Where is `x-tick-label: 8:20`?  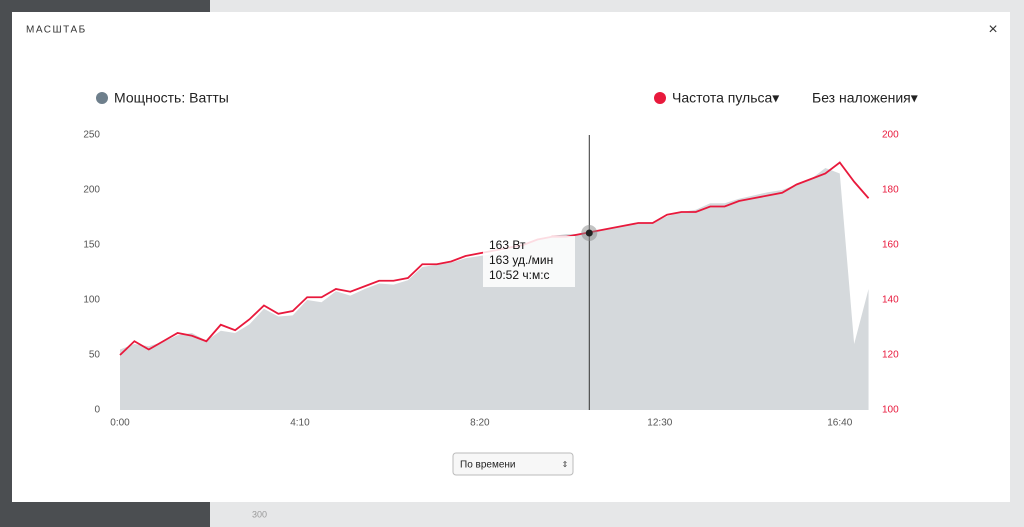
x-tick-label: 8:20 is located at coordinates (480, 423).